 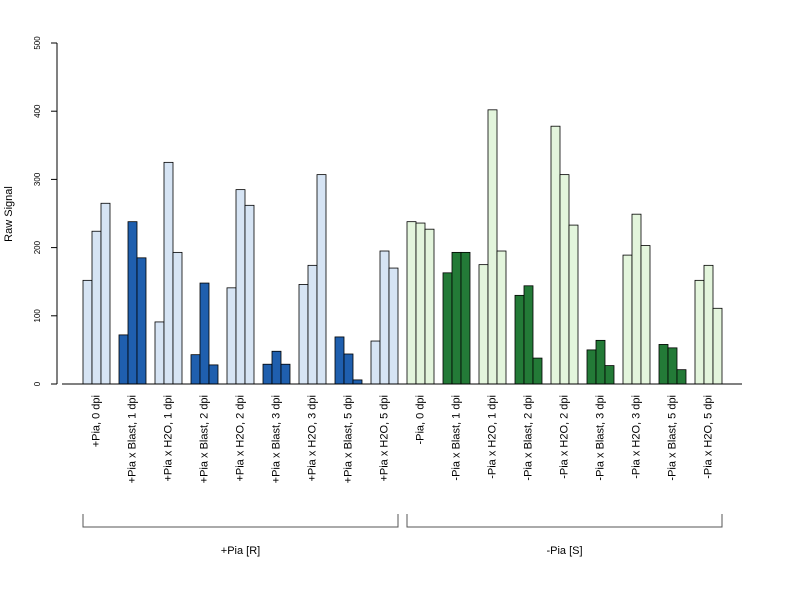 I want to click on y-tick-label: 100, so click(x=37, y=316).